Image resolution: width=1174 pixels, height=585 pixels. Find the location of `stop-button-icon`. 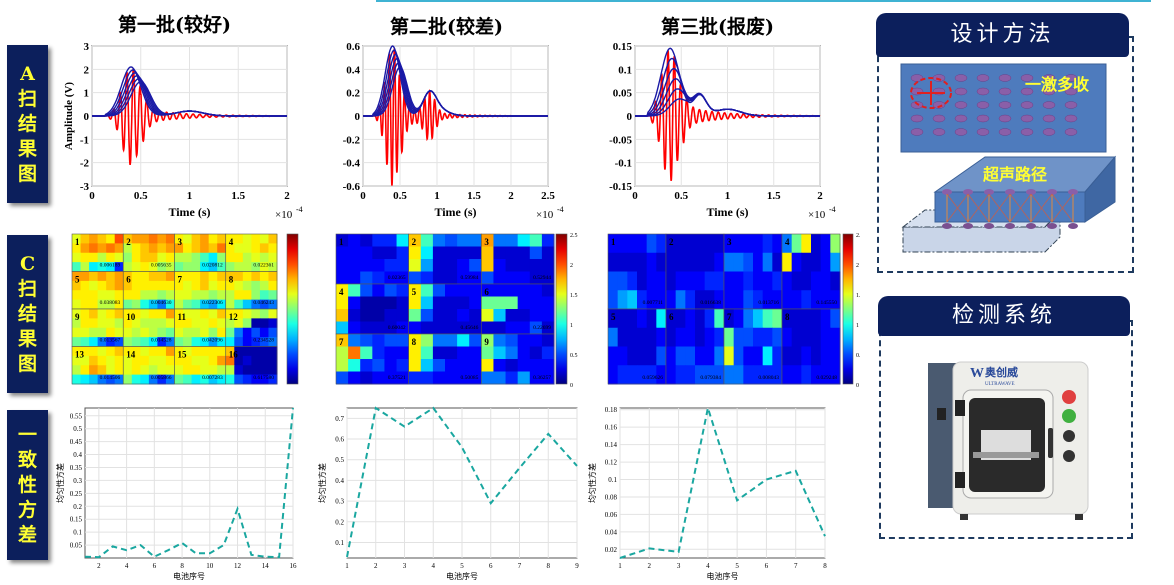

stop-button-icon is located at coordinates (1069, 397).